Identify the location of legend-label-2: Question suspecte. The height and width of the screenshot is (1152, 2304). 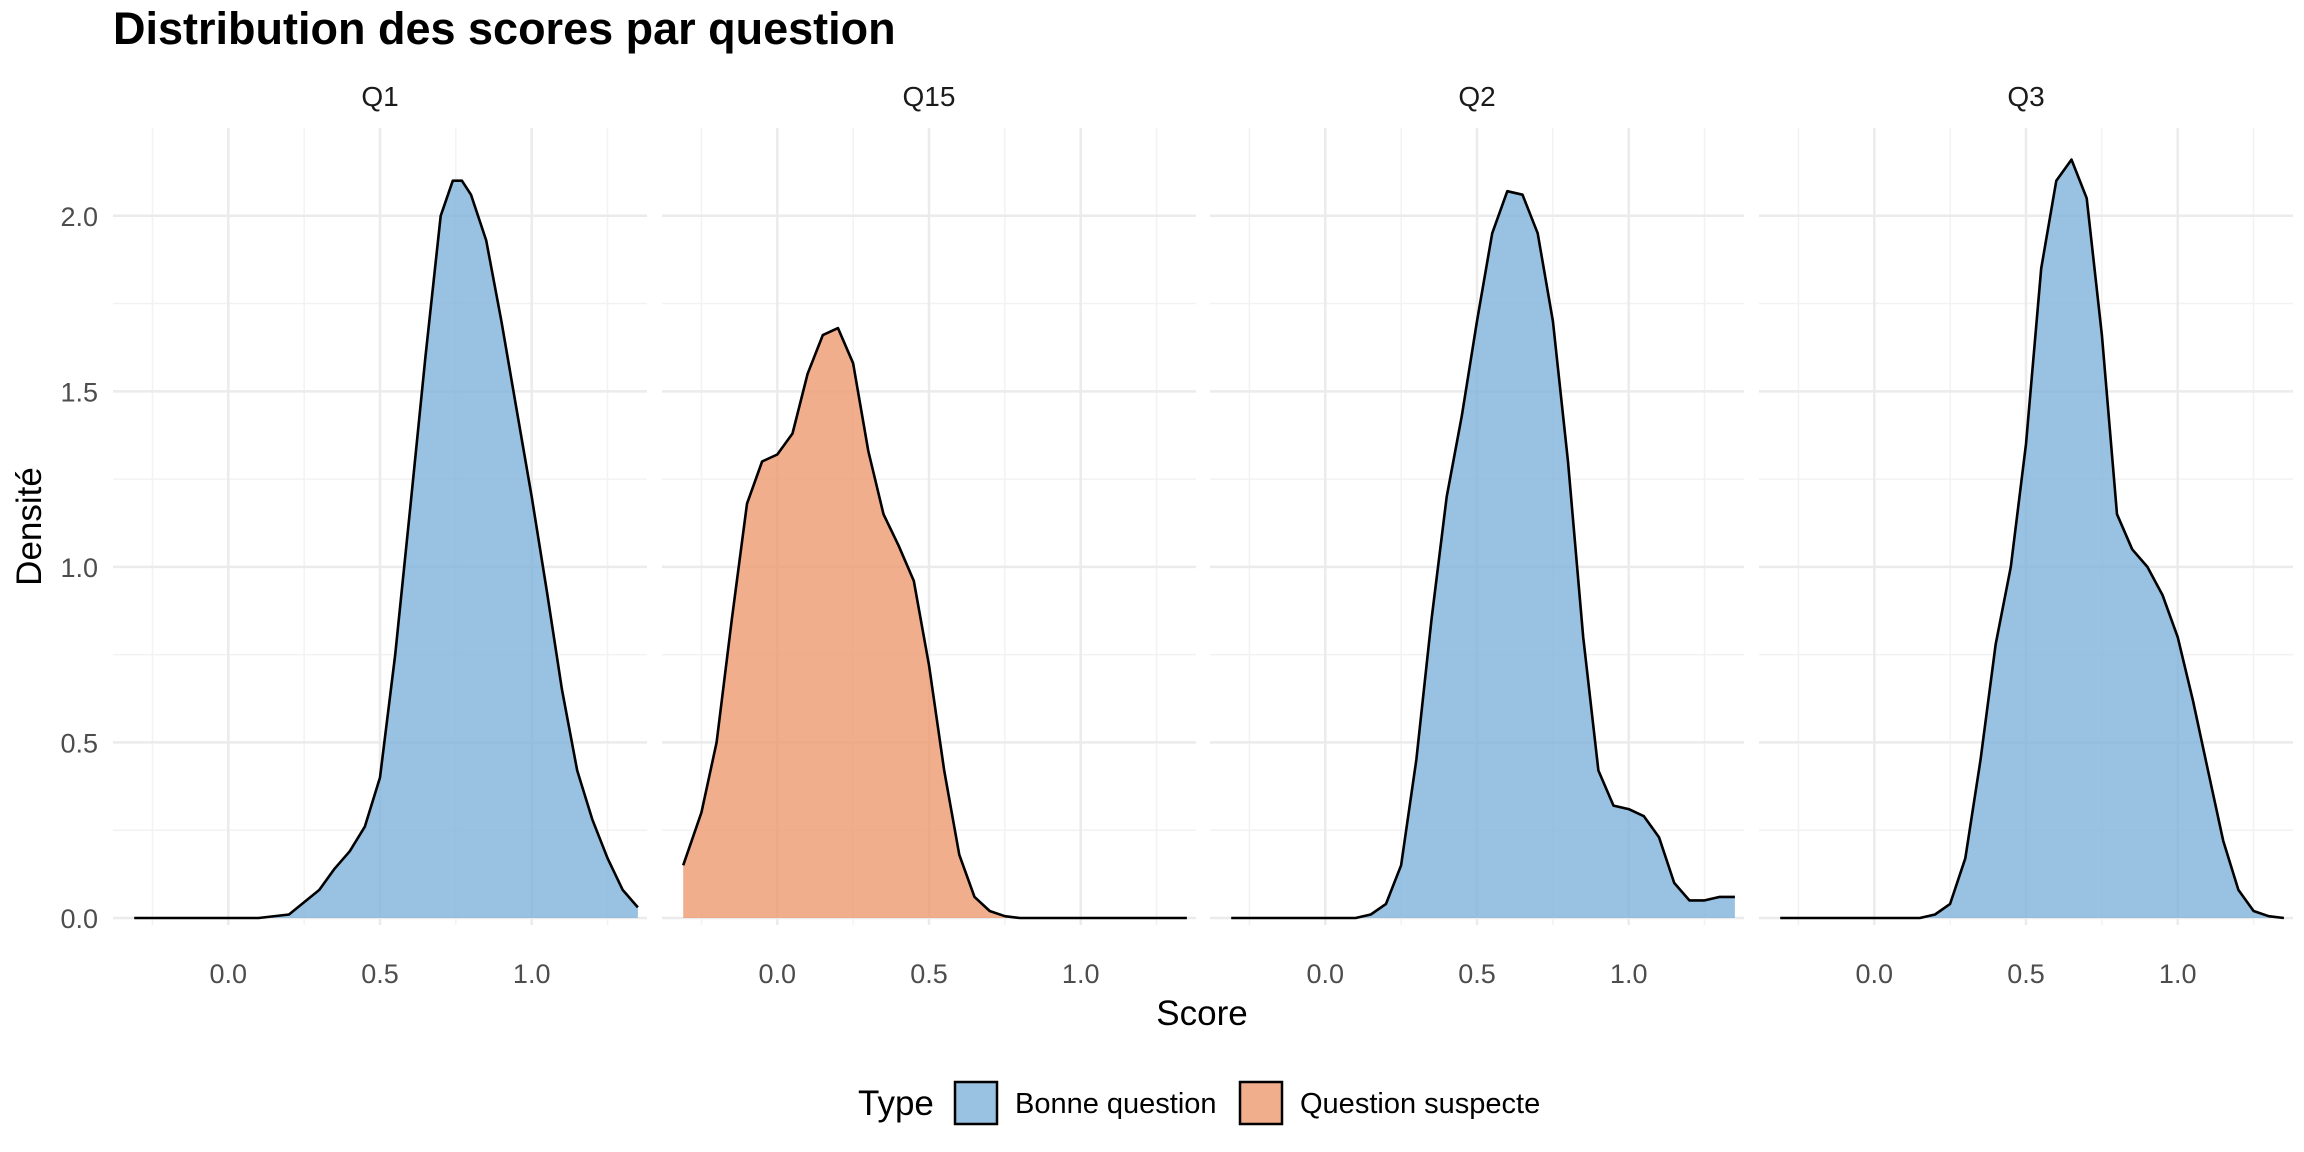
(1420, 1104).